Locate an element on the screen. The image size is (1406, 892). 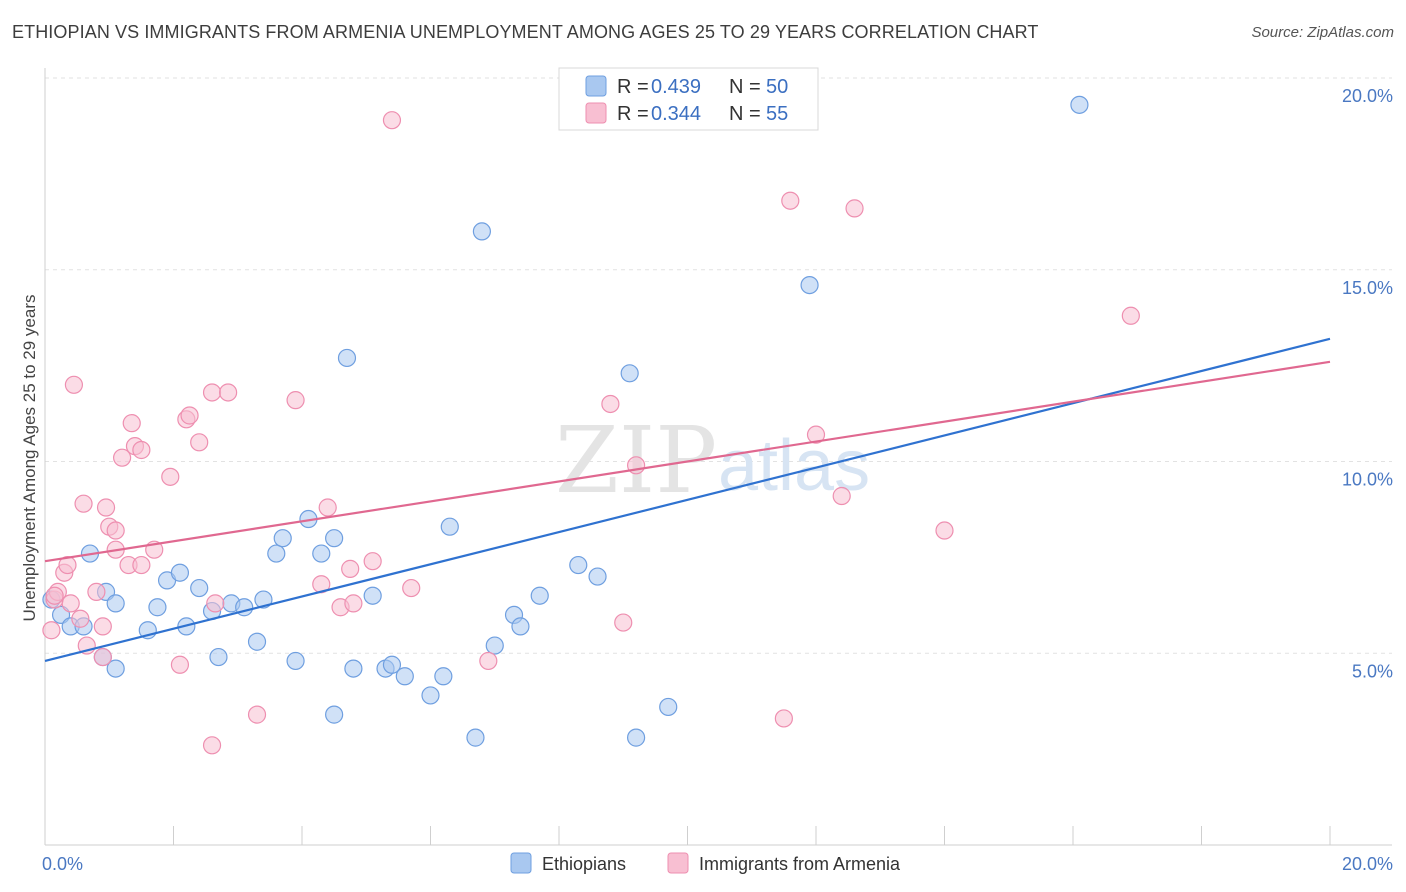
y-tick-label-2: 15.0% is located at coordinates (1367, 288).